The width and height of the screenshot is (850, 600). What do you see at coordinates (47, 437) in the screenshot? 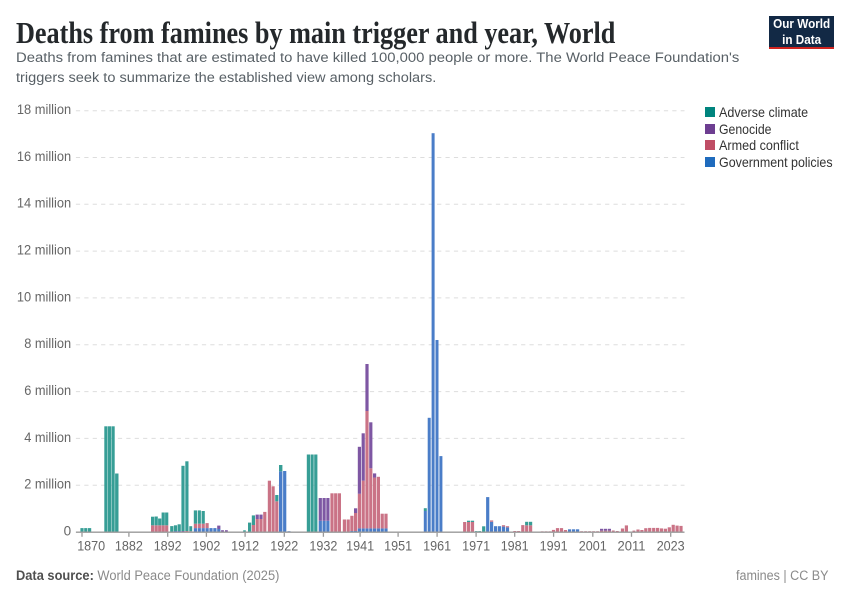
I see `svg-text: 4 million` at bounding box center [47, 437].